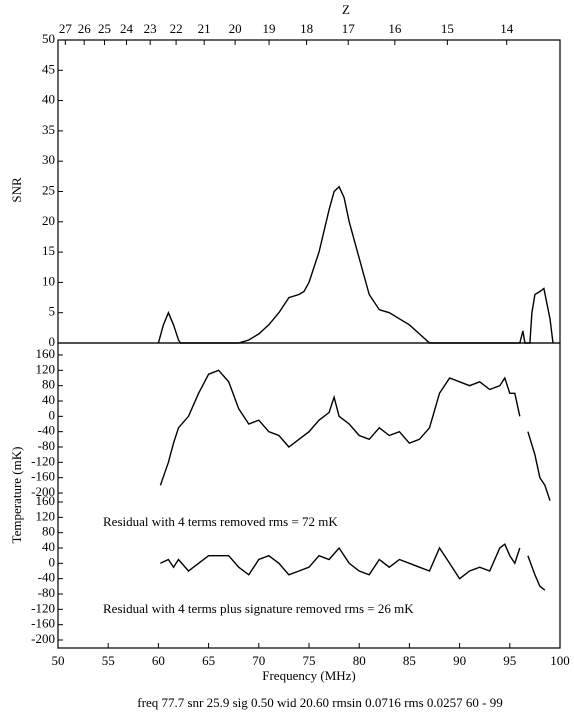 This screenshot has width=574, height=721. What do you see at coordinates (459, 660) in the screenshot?
I see `x-tick-label: 90` at bounding box center [459, 660].